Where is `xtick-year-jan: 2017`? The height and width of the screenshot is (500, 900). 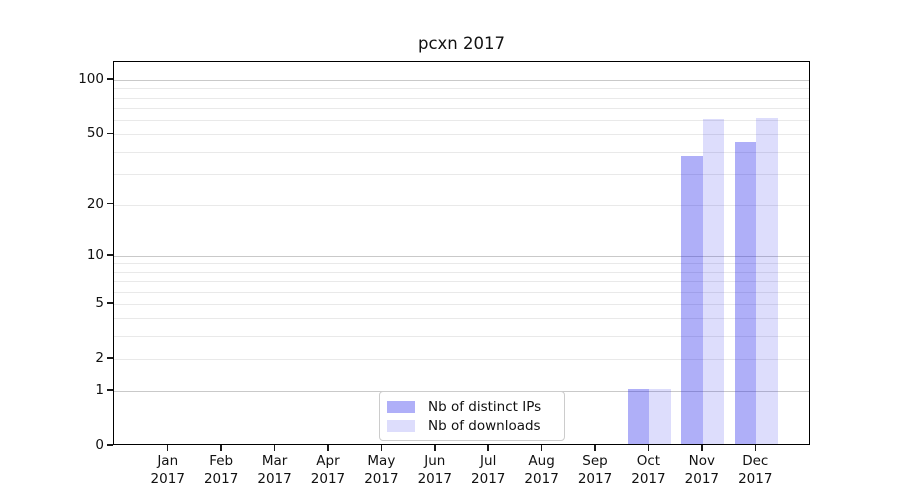
xtick-year-jan: 2017 is located at coordinates (167, 479).